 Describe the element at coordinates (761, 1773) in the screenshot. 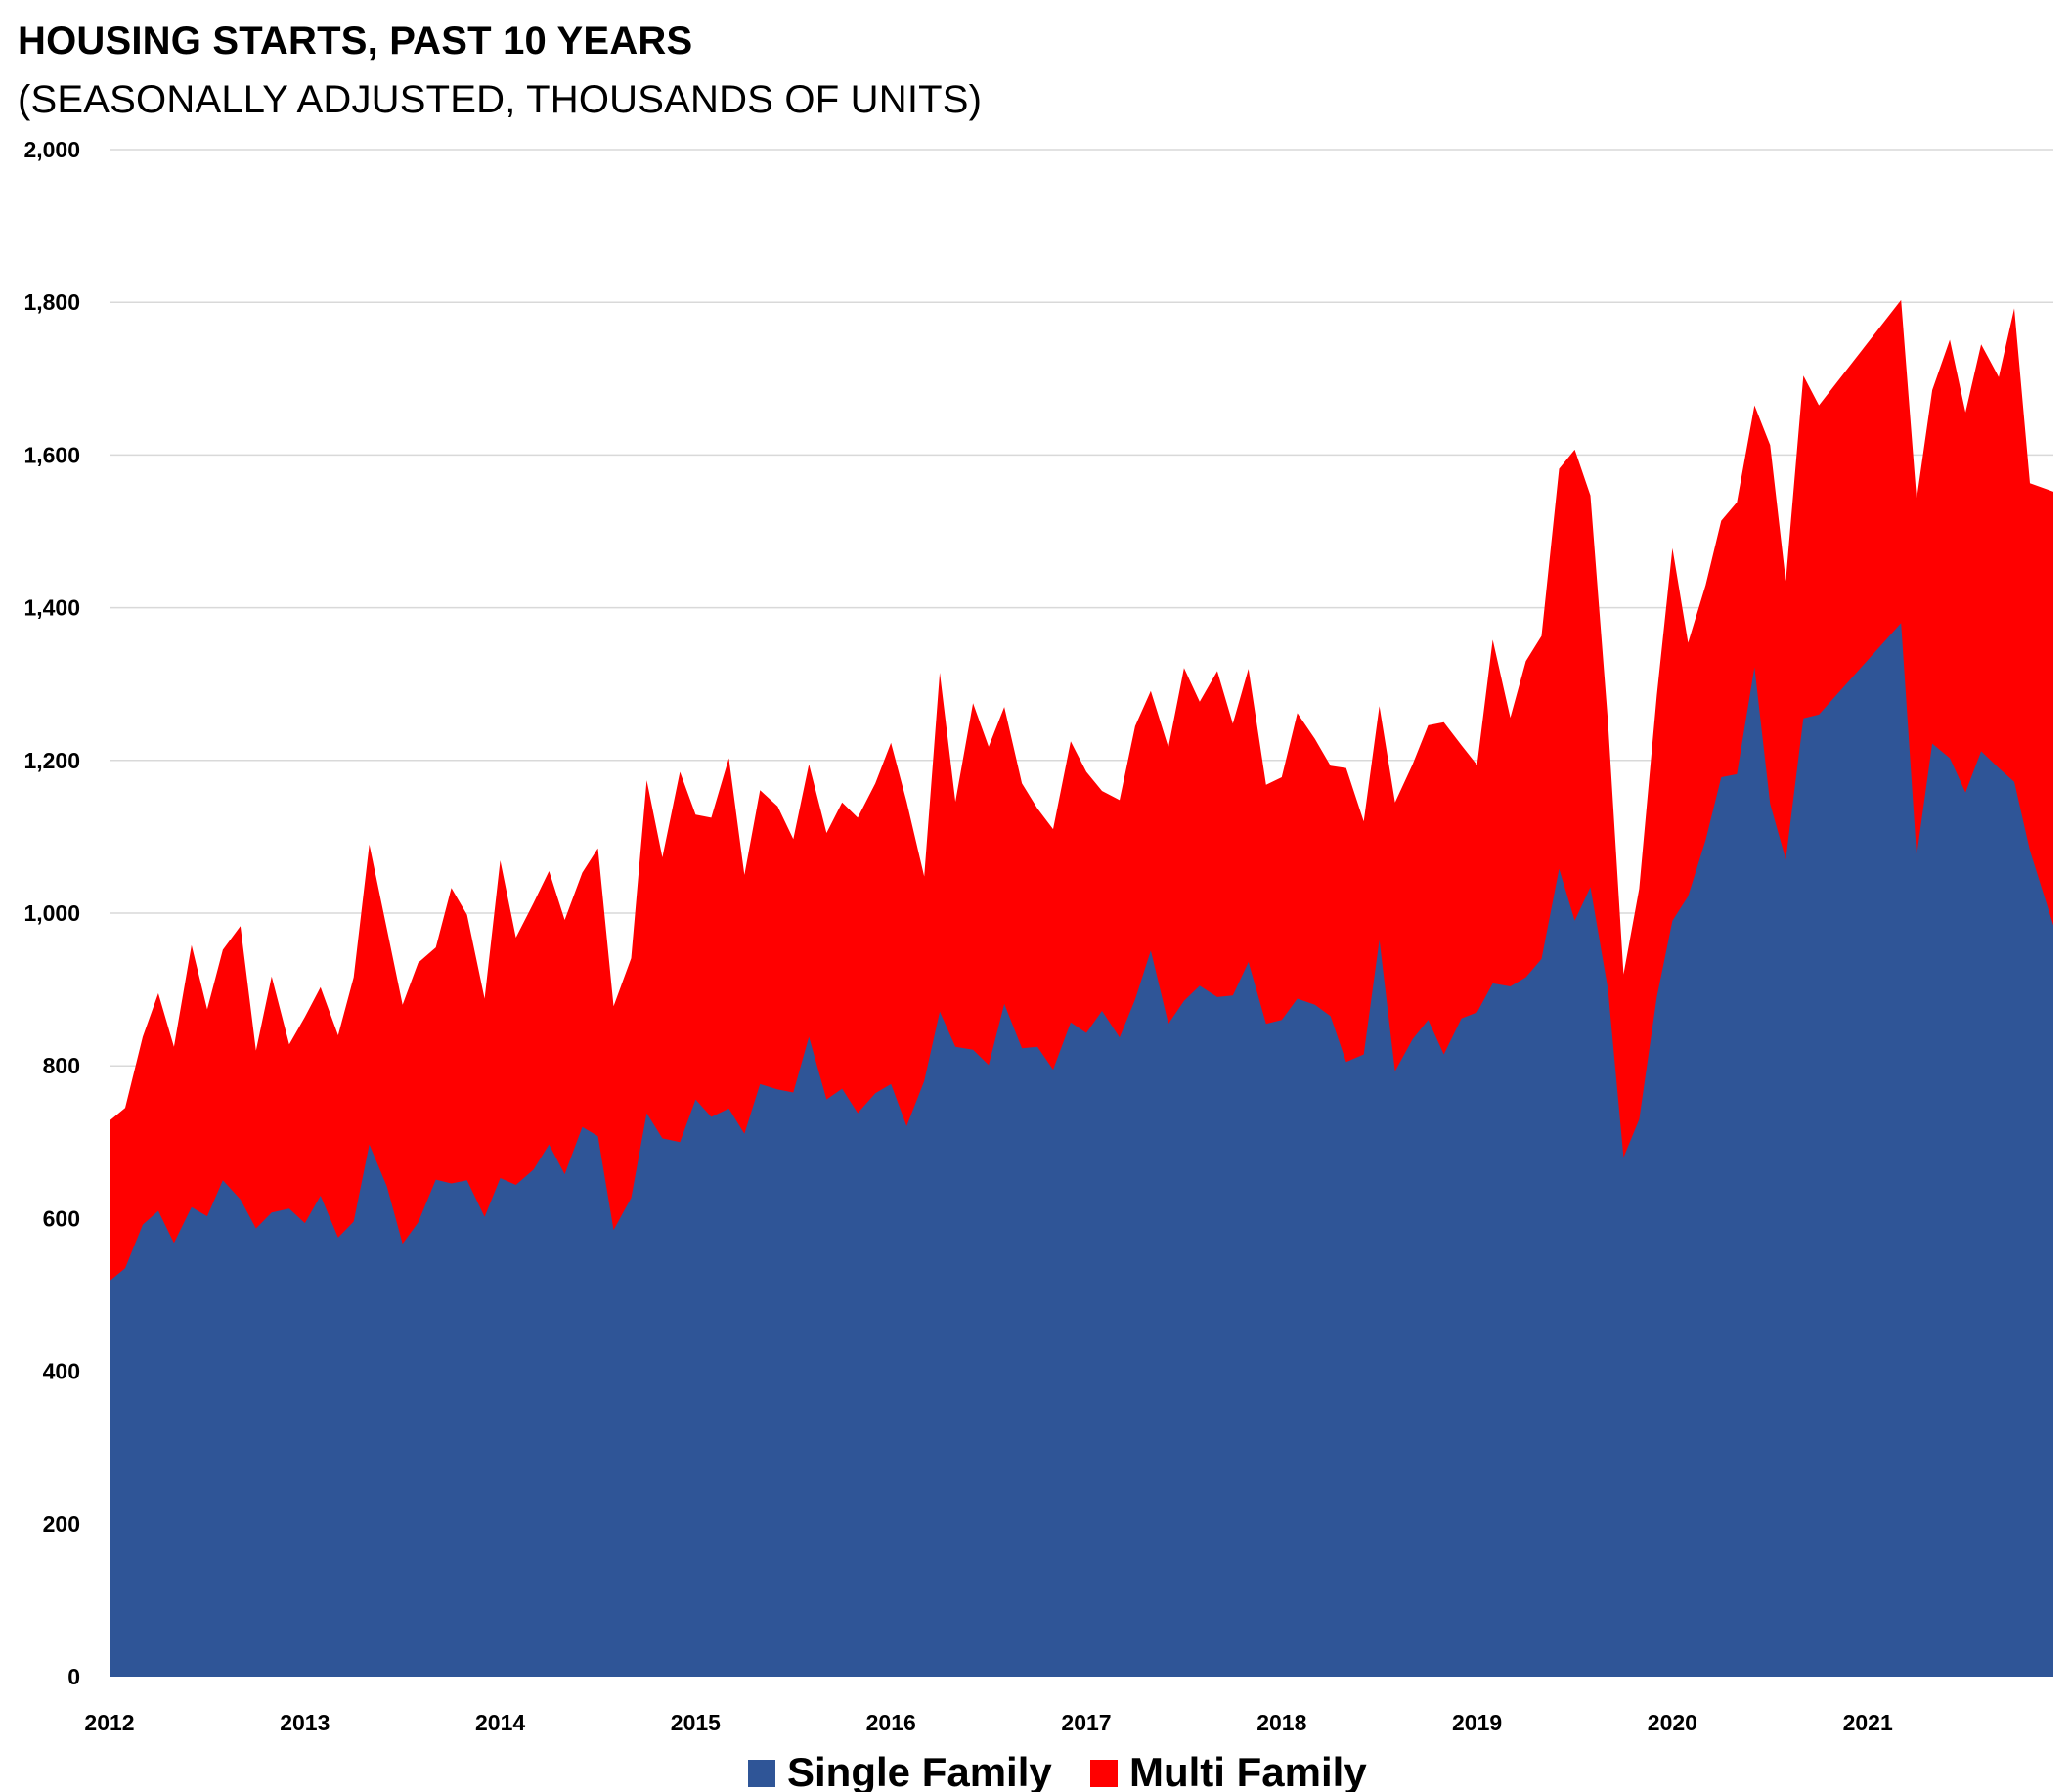

I see `legend-swatch-single-family` at that location.